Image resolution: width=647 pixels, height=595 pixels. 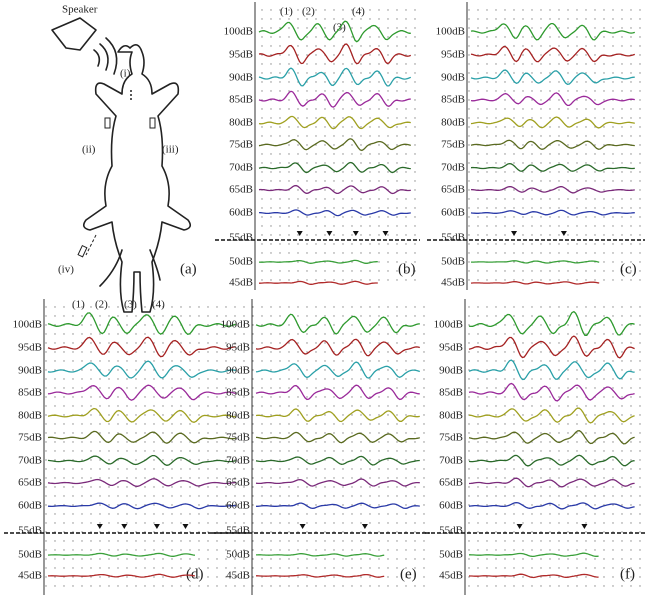 I want to click on site-label: (iii), so click(x=170, y=150).